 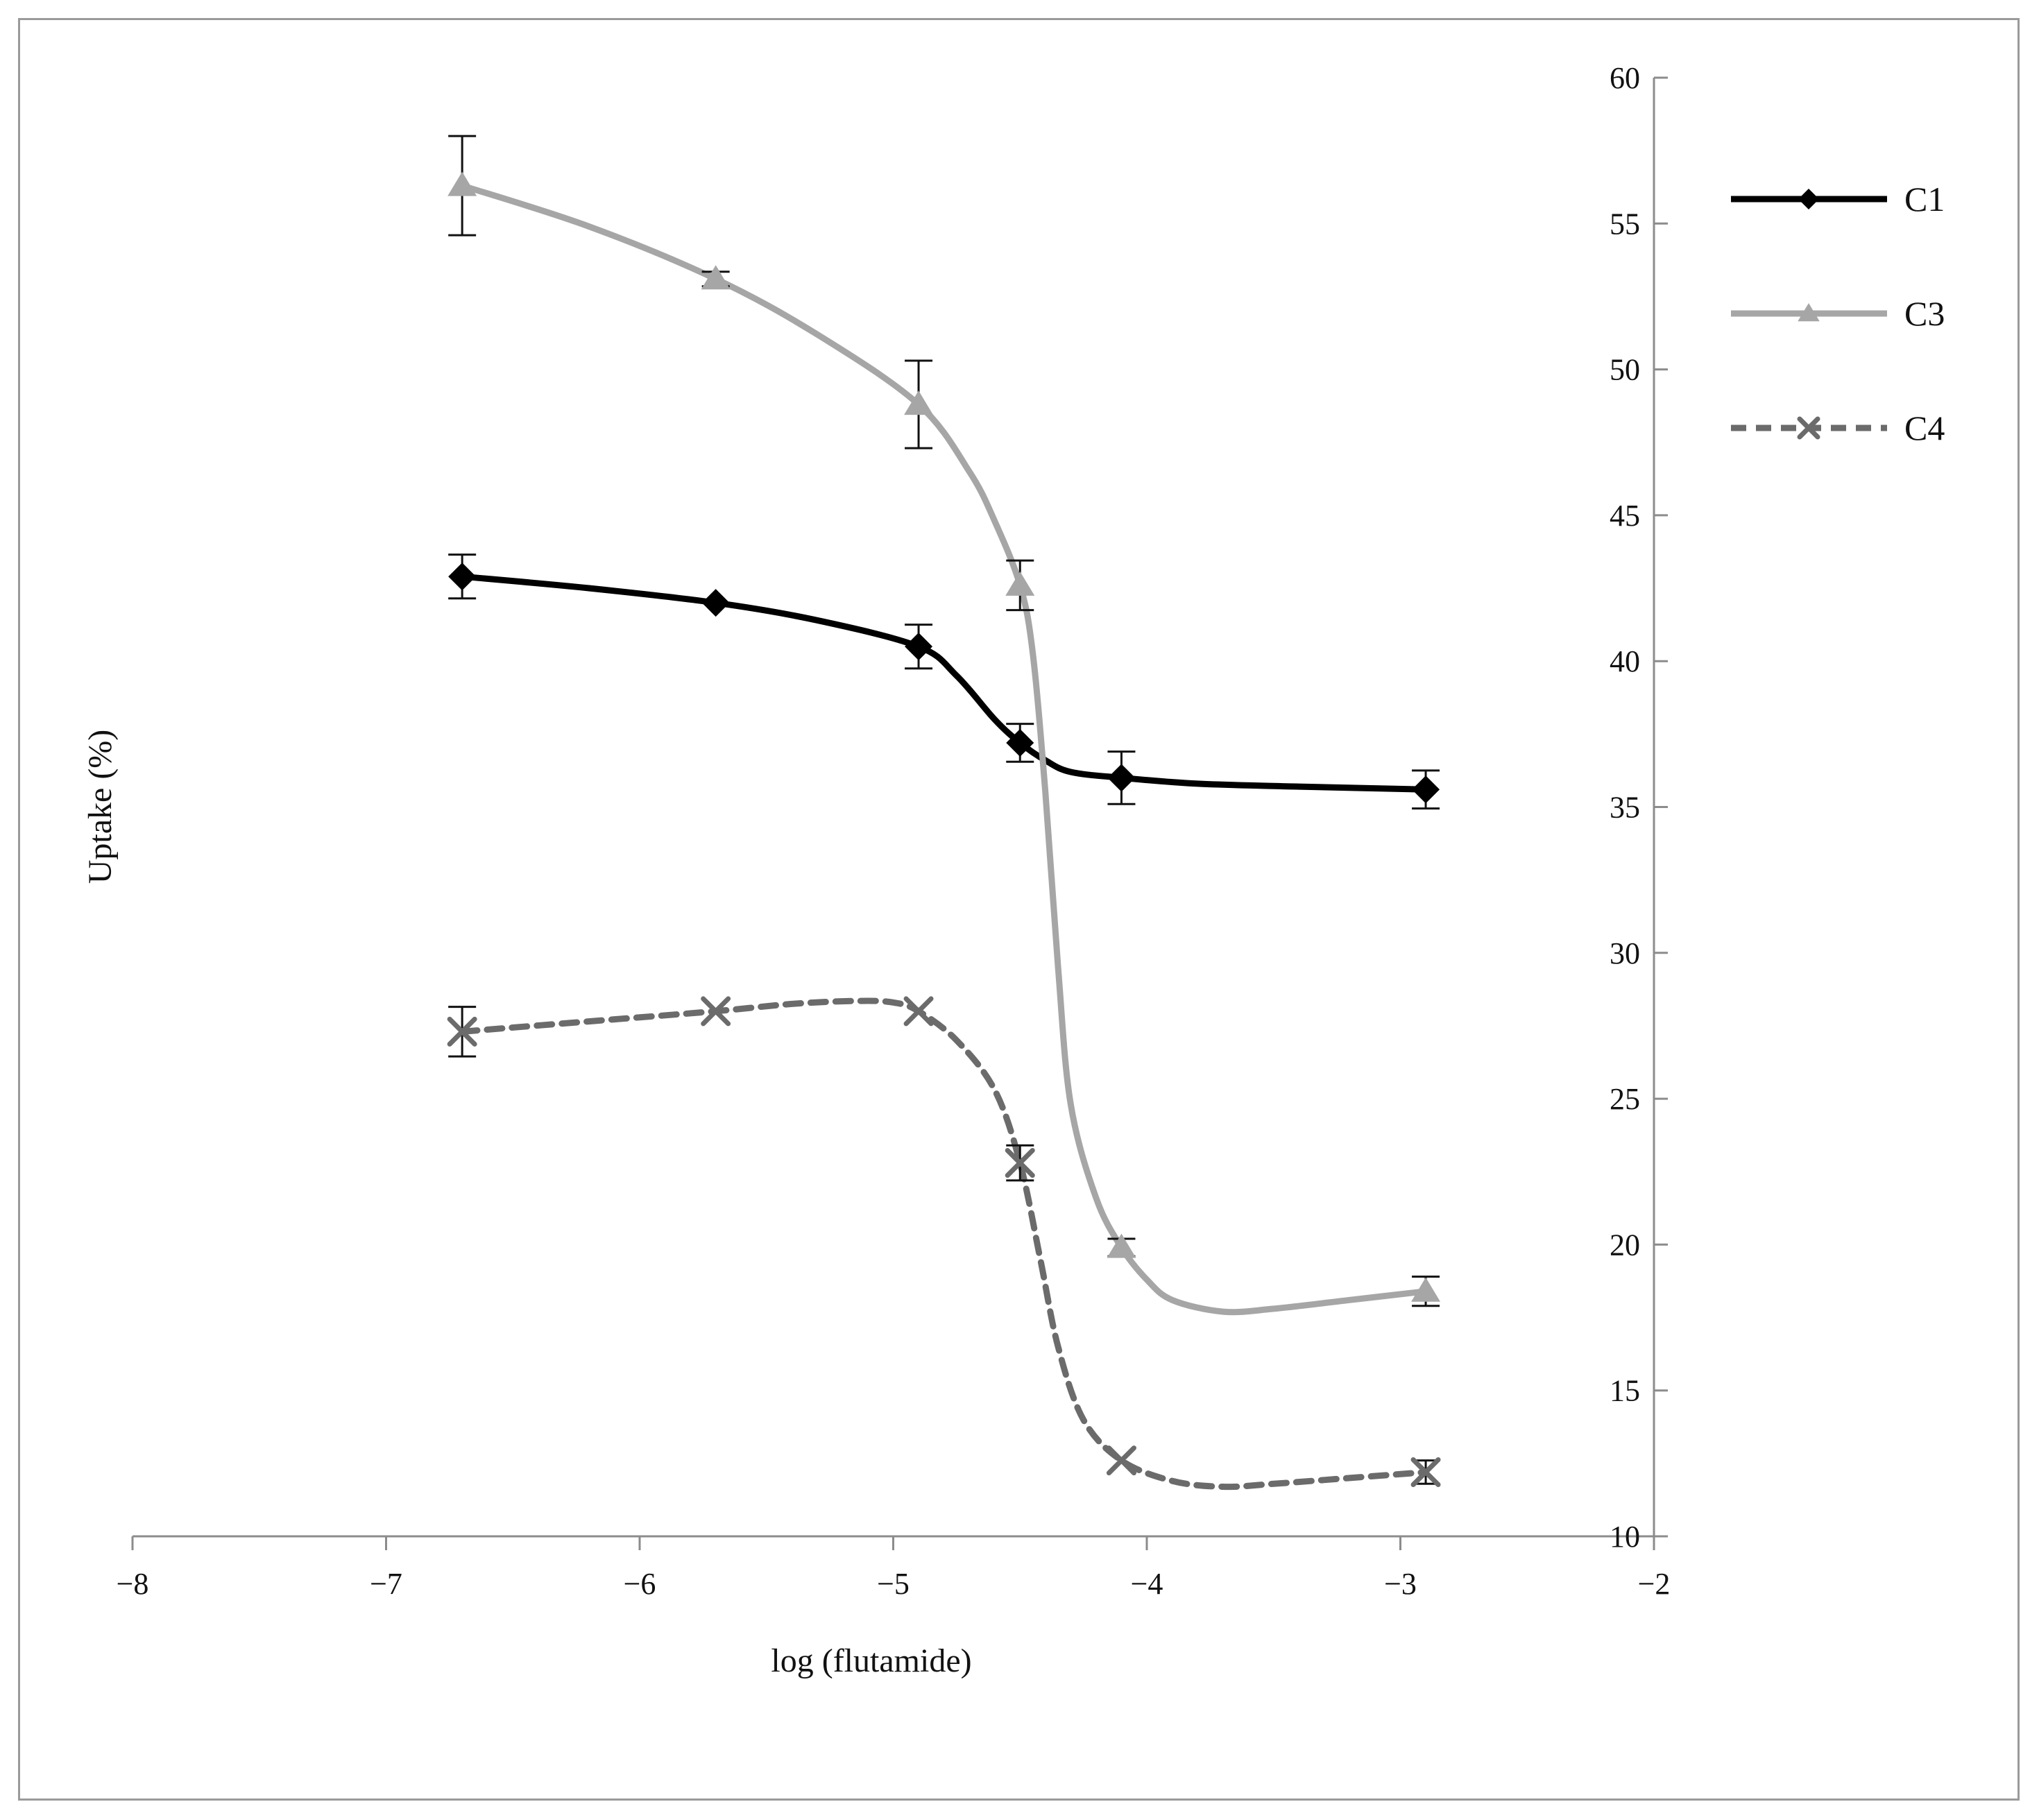 I want to click on legend-marker-c4, so click(x=1808, y=428).